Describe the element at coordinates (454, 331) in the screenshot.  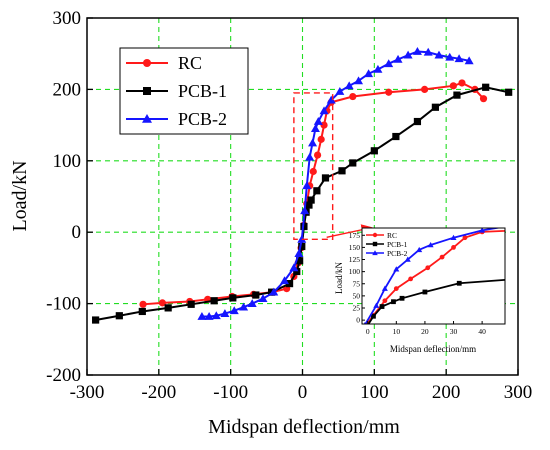
I see `inset-x-tick-label: 30` at that location.